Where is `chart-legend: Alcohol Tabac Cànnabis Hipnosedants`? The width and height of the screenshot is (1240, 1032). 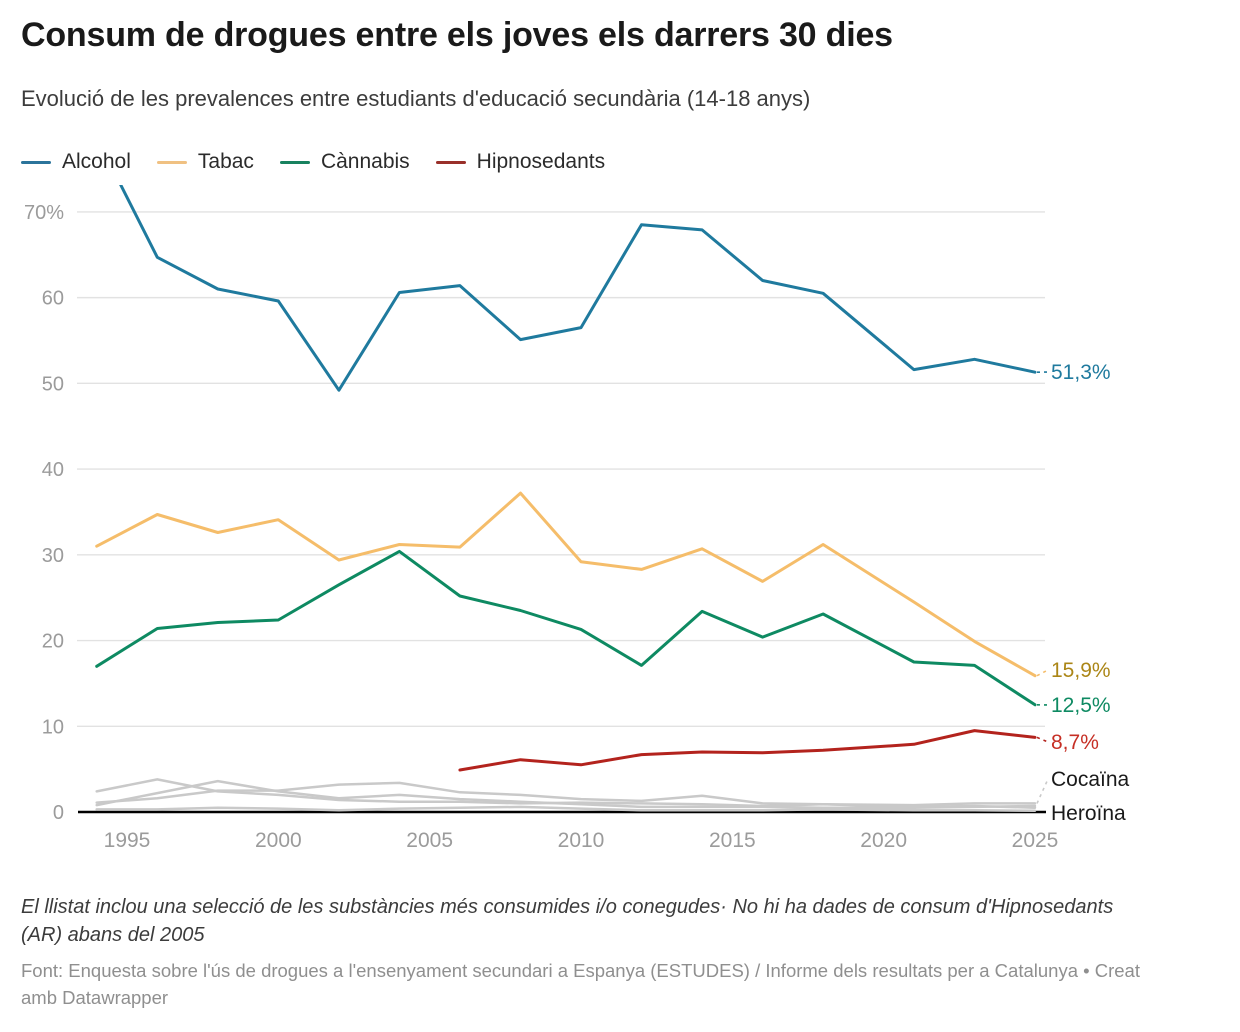
chart-legend: Alcohol Tabac Cànnabis Hipnosedants is located at coordinates (313, 162).